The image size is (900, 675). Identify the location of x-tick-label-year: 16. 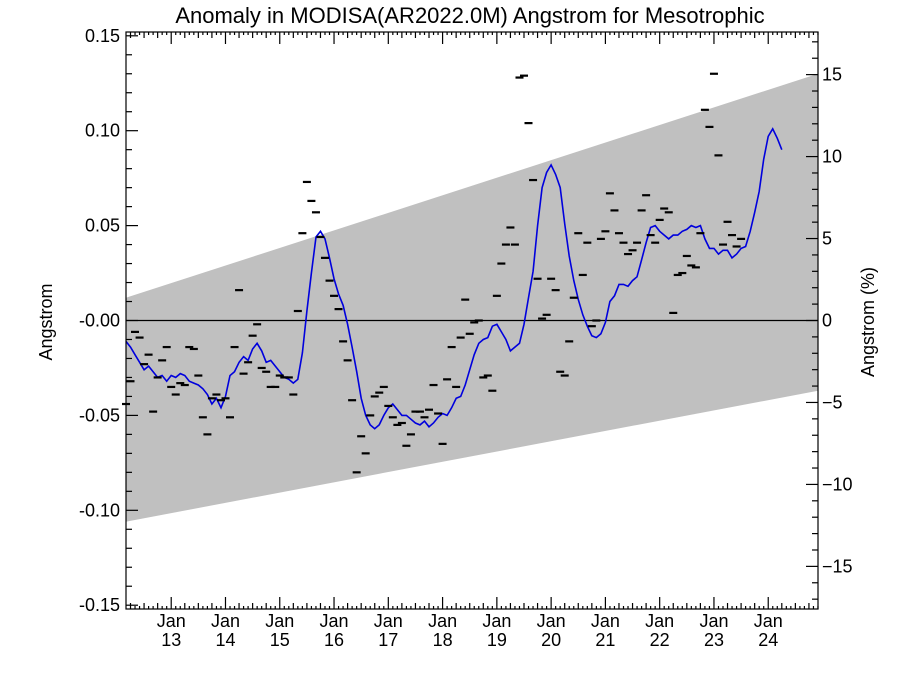
(334, 640).